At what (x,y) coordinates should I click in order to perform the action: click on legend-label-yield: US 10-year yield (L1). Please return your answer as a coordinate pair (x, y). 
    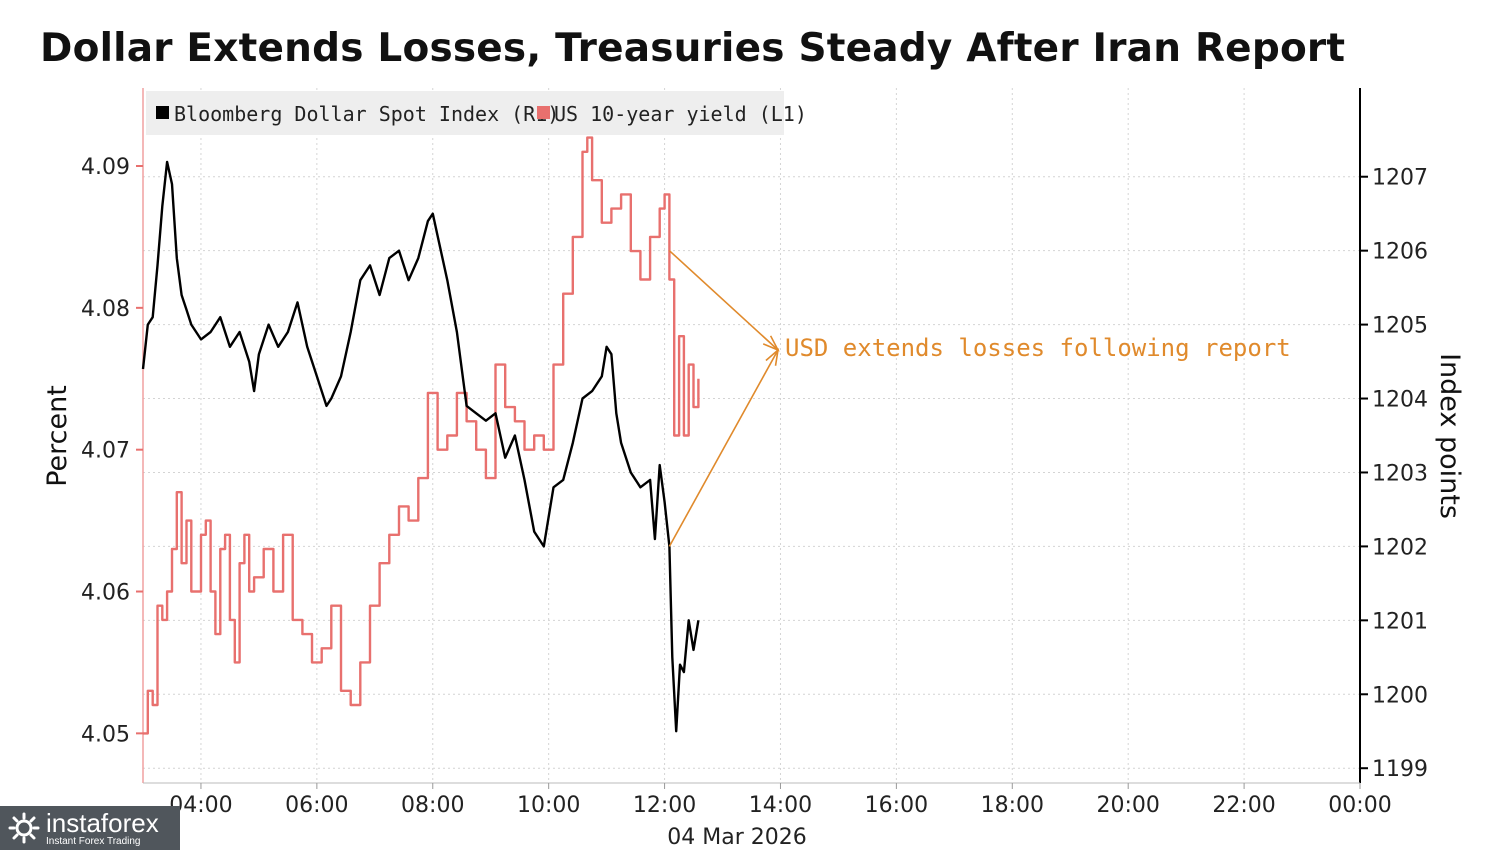
    Looking at the image, I should click on (680, 114).